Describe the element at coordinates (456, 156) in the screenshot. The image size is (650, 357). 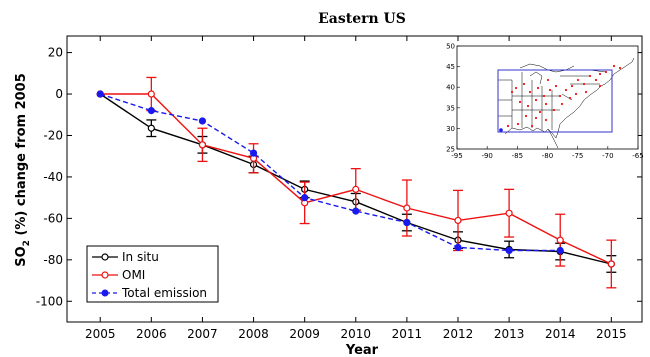
I see `inset-x-tick-label: -95` at that location.